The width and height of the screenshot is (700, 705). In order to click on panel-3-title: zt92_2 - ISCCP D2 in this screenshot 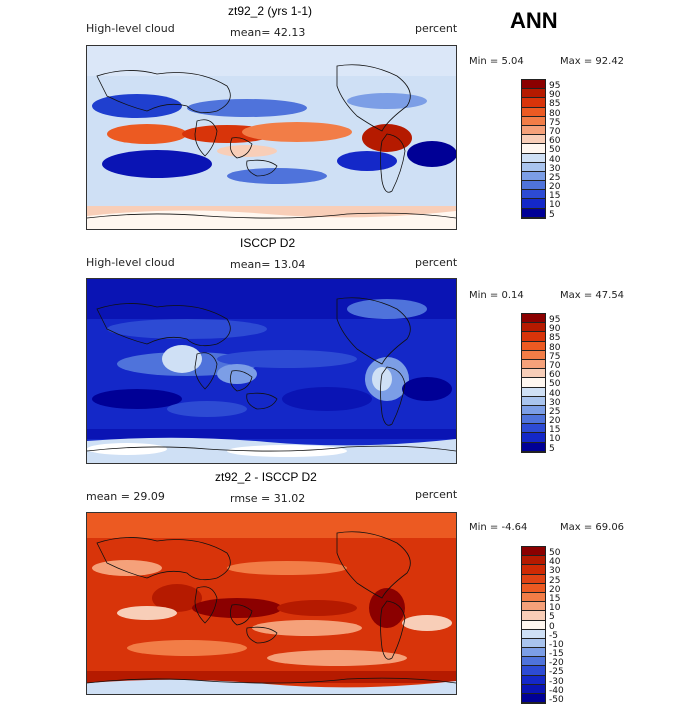, I will do `click(266, 477)`.